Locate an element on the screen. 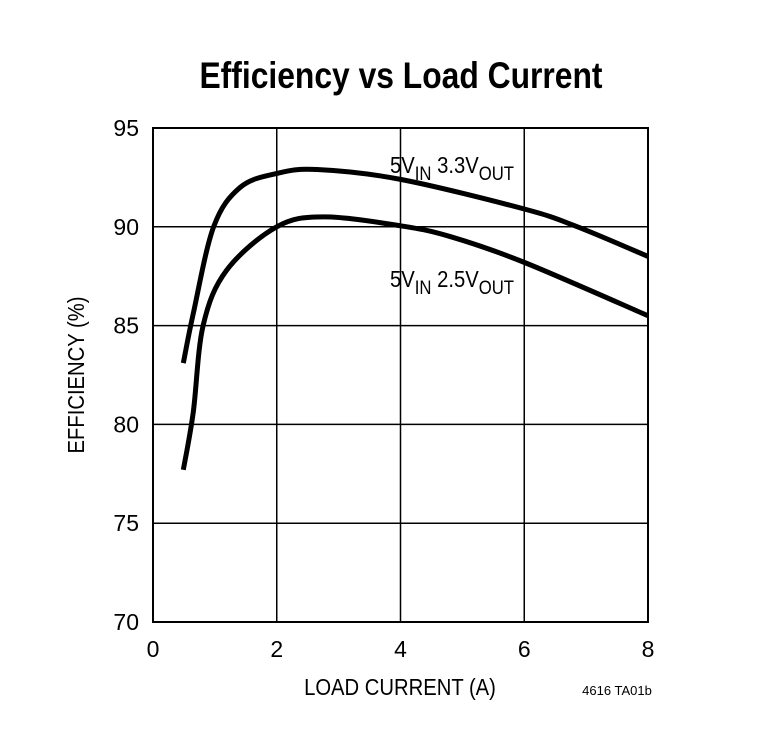 The width and height of the screenshot is (770, 737). x-tick-label: 2 is located at coordinates (276, 649).